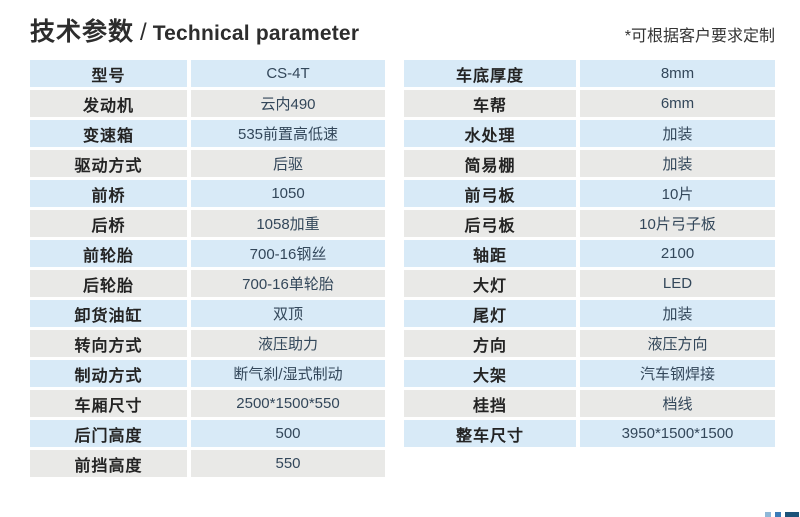  I want to click on table-row: 大架 汽车钢焊接, so click(589, 373).